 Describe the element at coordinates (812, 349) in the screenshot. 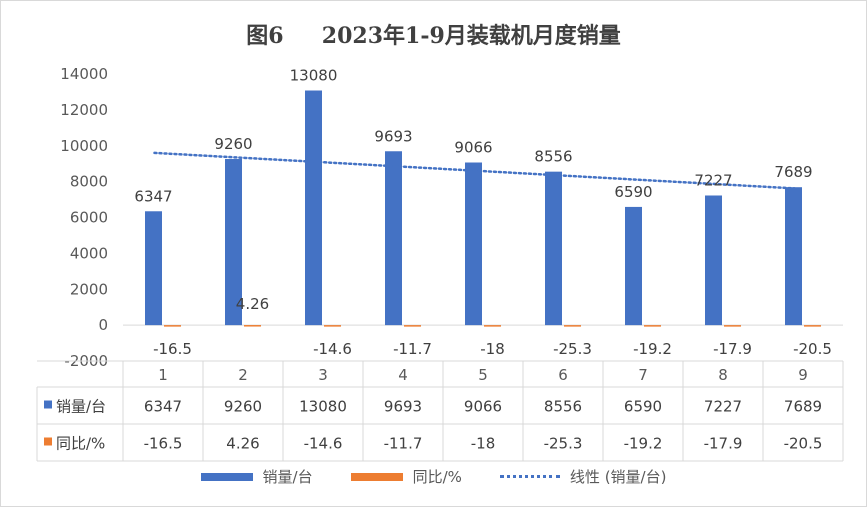

I see `data-label-yoy: -20.5` at that location.